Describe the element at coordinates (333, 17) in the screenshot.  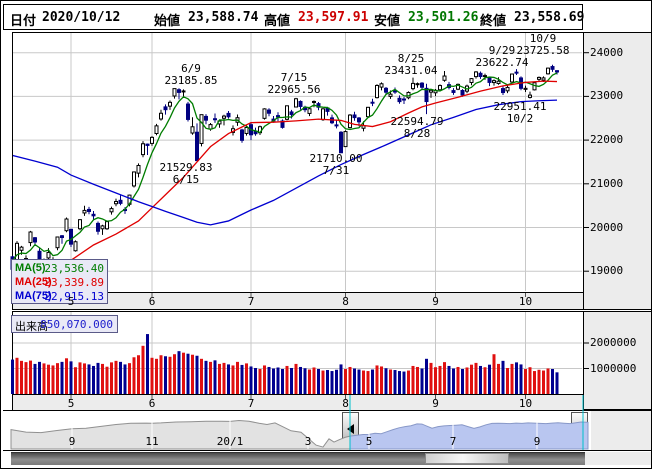
I see `high-value: 23,597.91` at that location.